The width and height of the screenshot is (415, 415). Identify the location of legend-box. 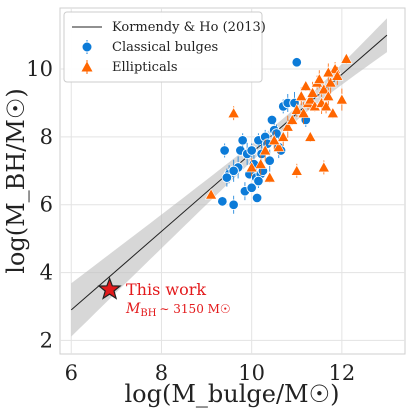
(163, 47).